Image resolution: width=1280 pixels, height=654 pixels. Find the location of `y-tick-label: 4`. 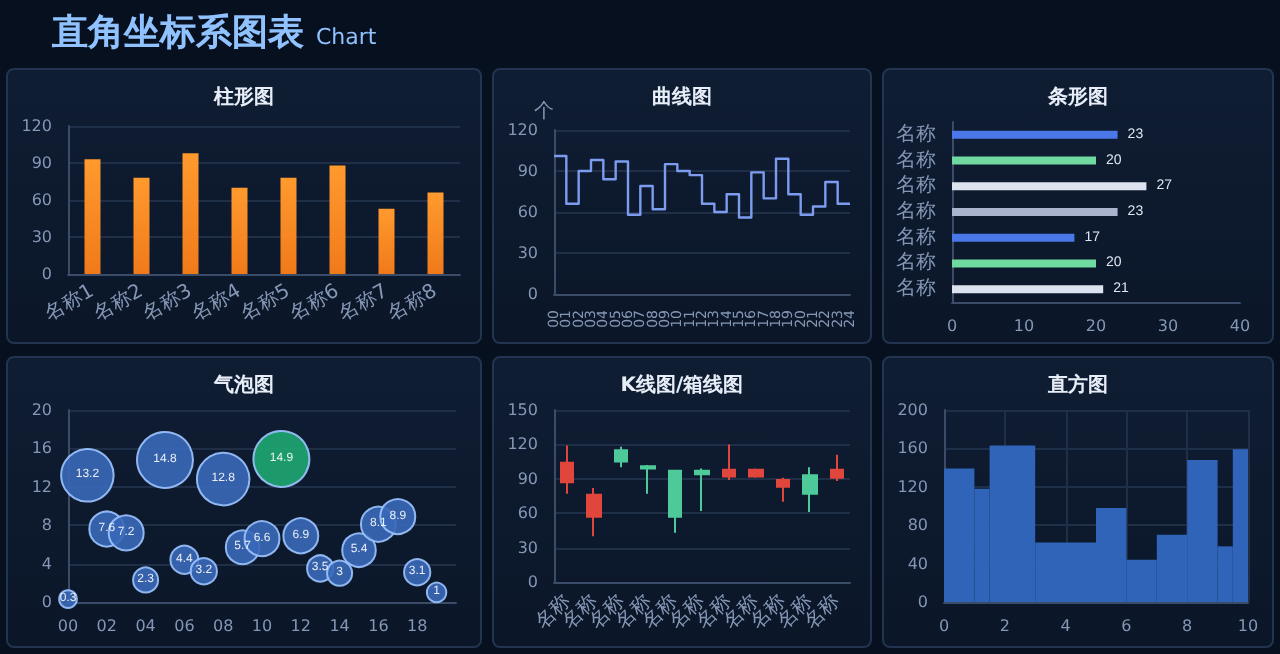

y-tick-label: 4 is located at coordinates (46, 563).